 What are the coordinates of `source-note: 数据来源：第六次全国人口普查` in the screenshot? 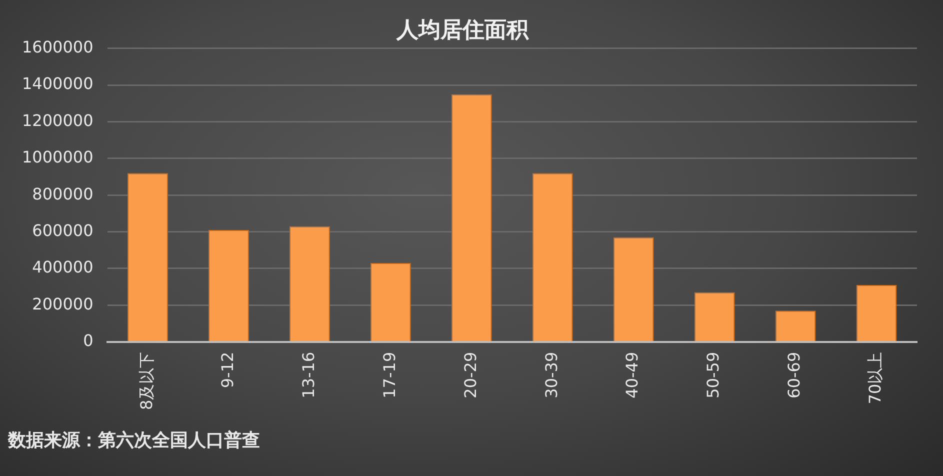 It's located at (134, 440).